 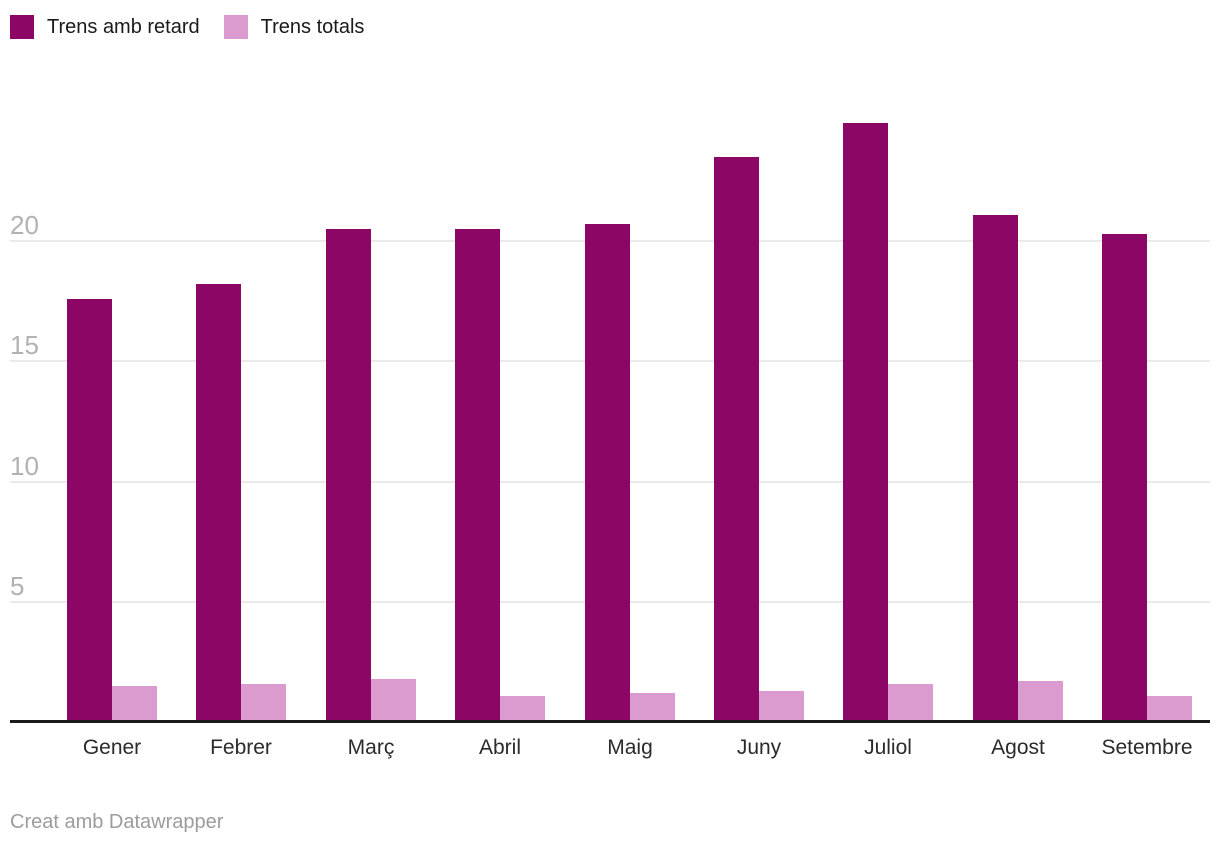 I want to click on y-axis-label: 15, so click(x=24, y=345).